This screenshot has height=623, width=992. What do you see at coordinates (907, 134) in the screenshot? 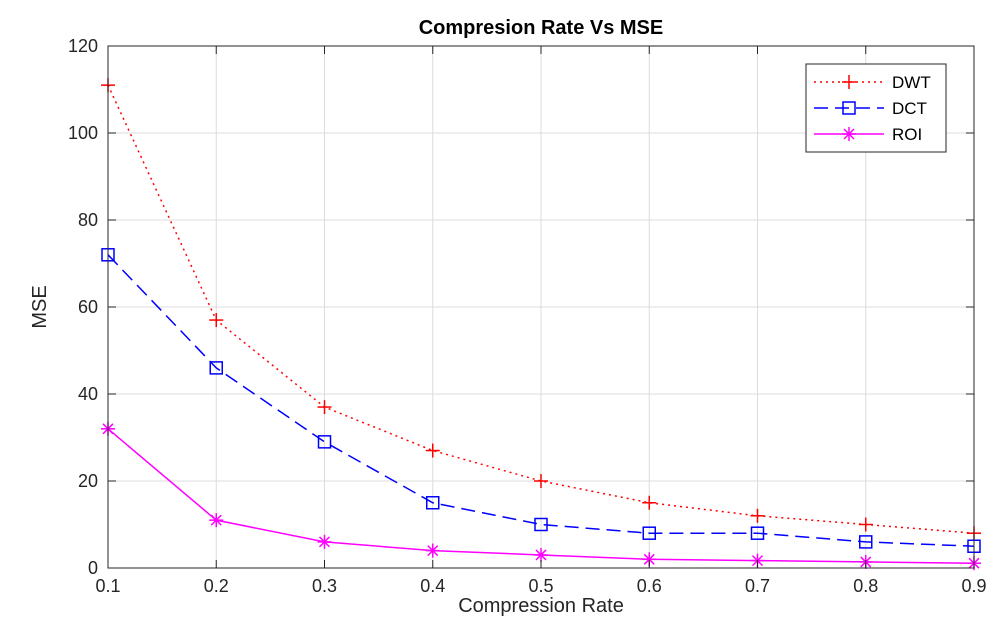
I see `legend-label-roi: ROI` at bounding box center [907, 134].